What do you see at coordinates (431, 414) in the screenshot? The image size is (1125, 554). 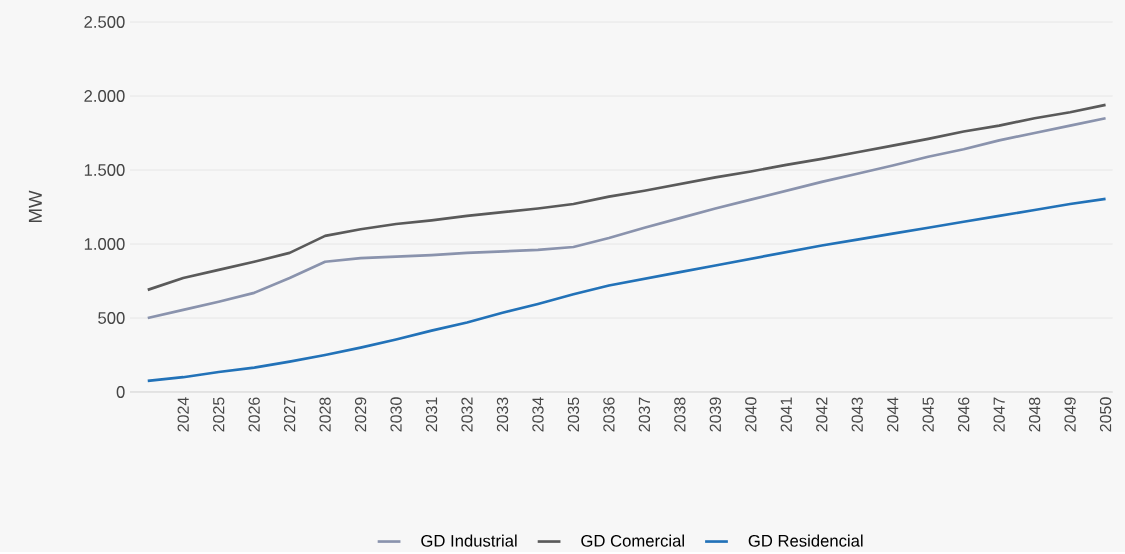 I see `x-tick-label: 2031` at bounding box center [431, 414].